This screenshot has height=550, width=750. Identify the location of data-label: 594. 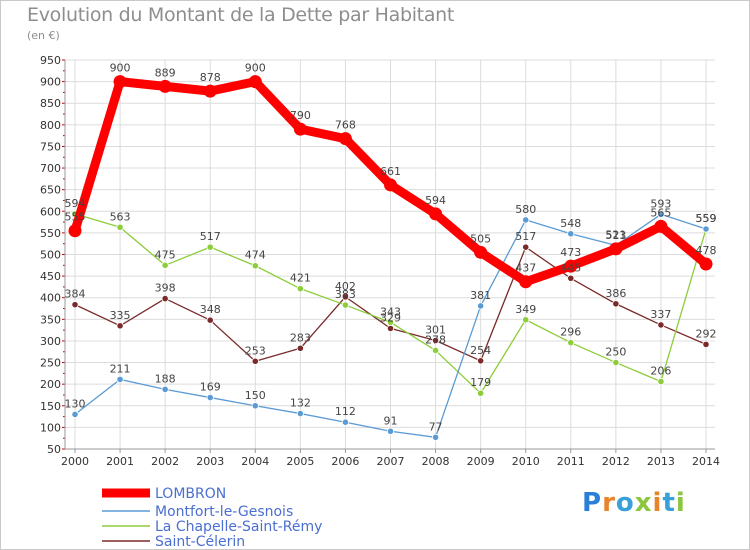
(435, 200).